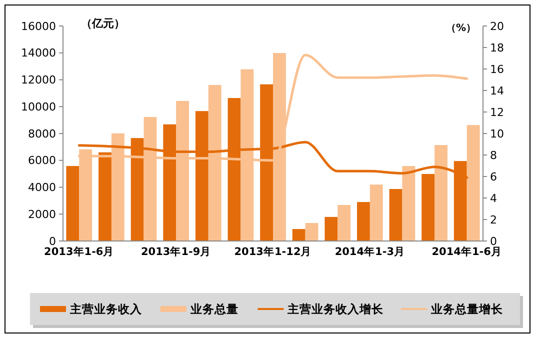 This screenshot has width=535, height=339. I want to click on legend-label: 主营业务收入, so click(106, 309).